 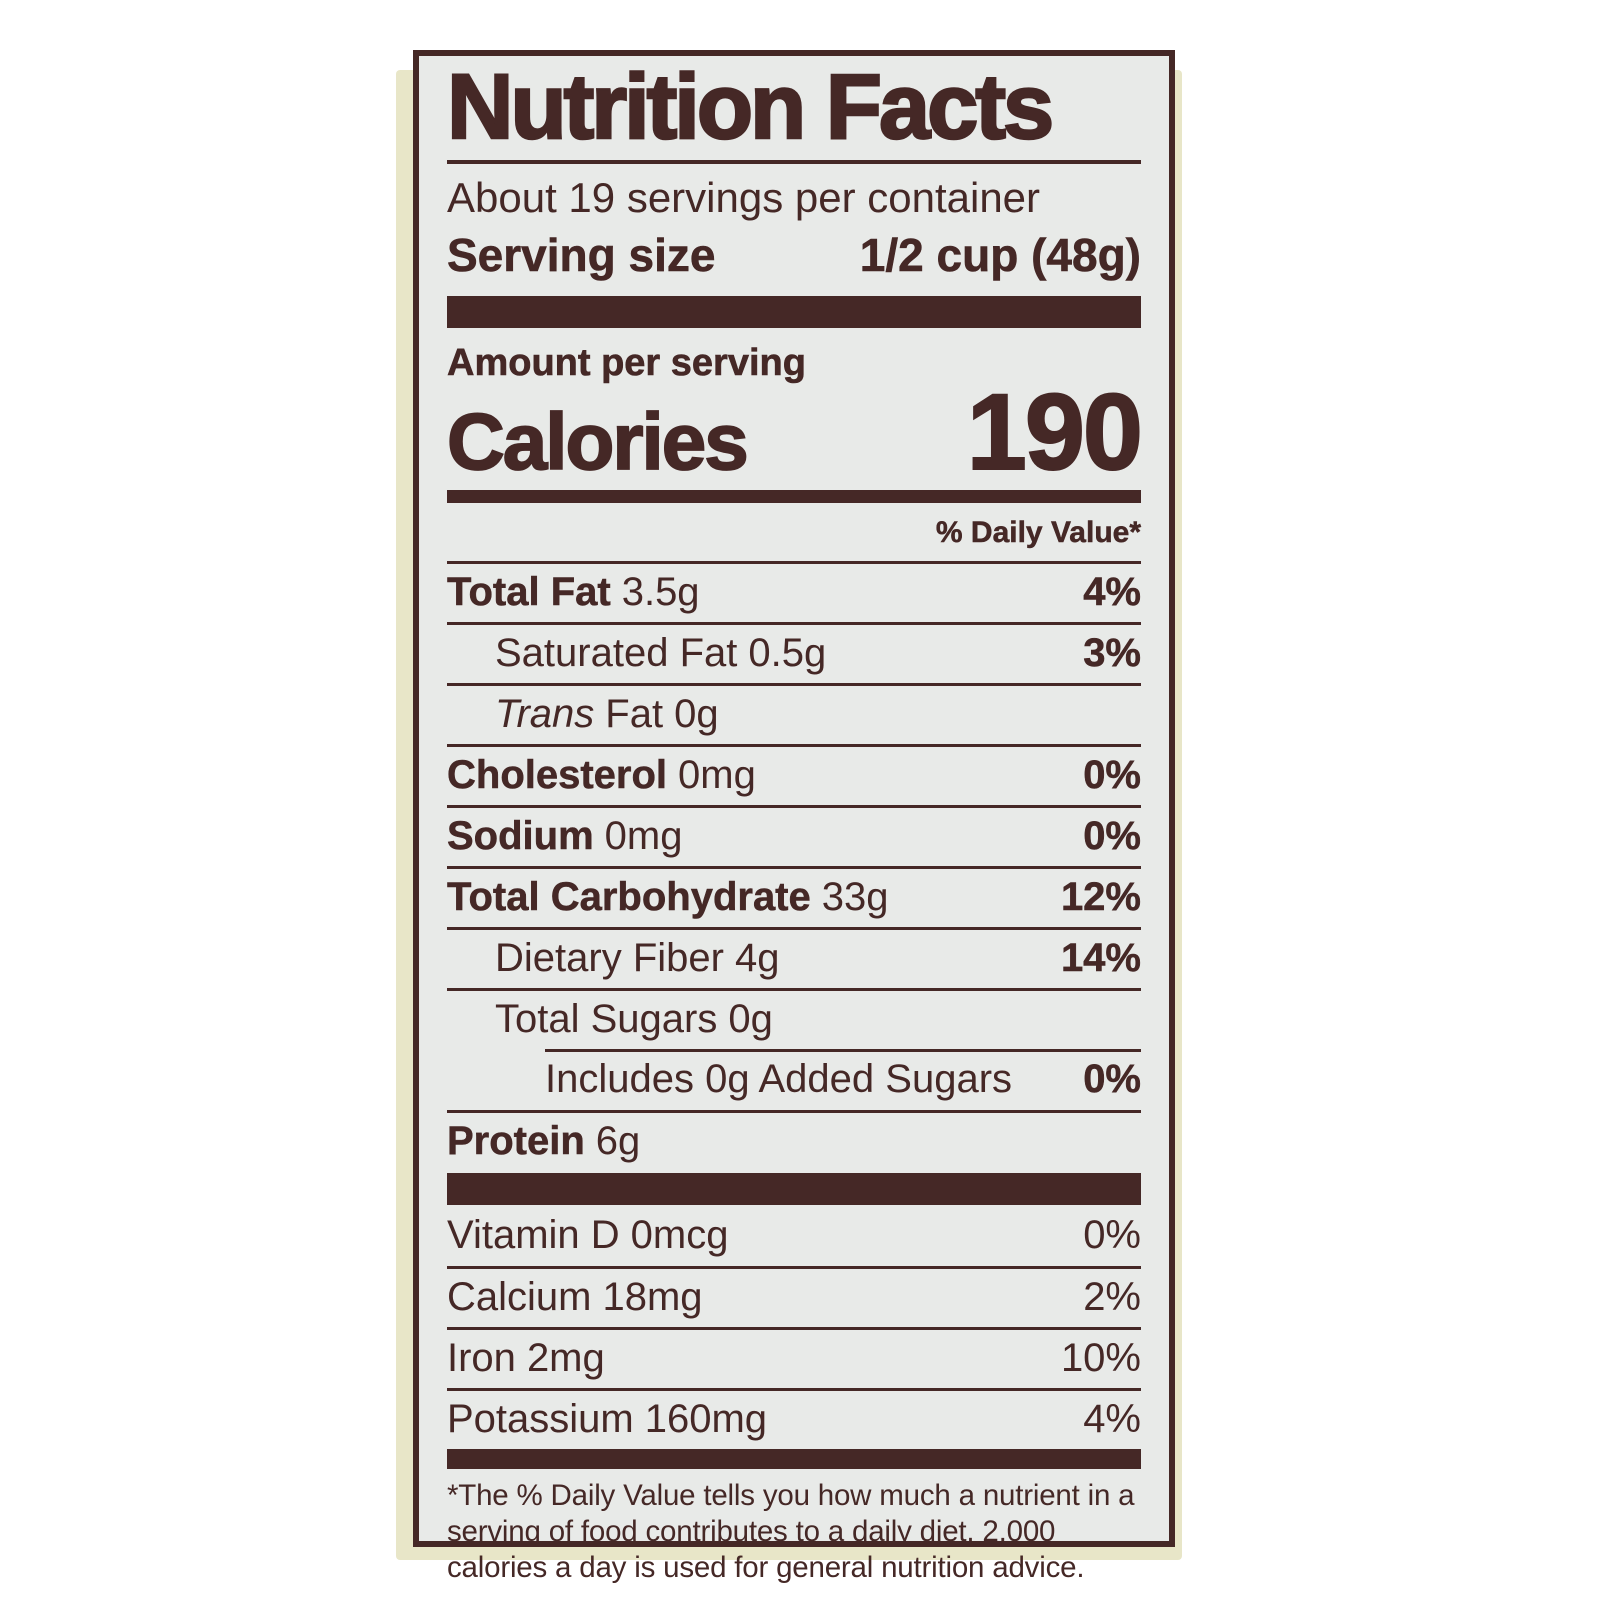 I want to click on vitamin-row-vitamin-d: Vitamin D 0mcg 0%, so click(x=794, y=1235).